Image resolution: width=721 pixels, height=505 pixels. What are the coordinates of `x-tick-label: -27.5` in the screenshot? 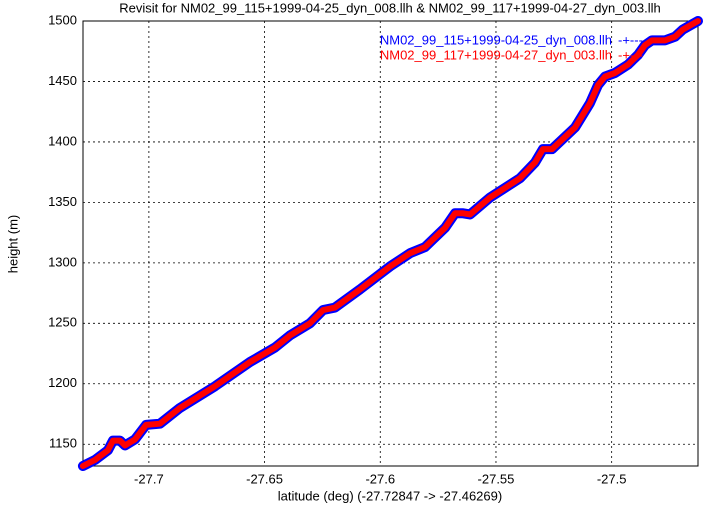 It's located at (612, 478).